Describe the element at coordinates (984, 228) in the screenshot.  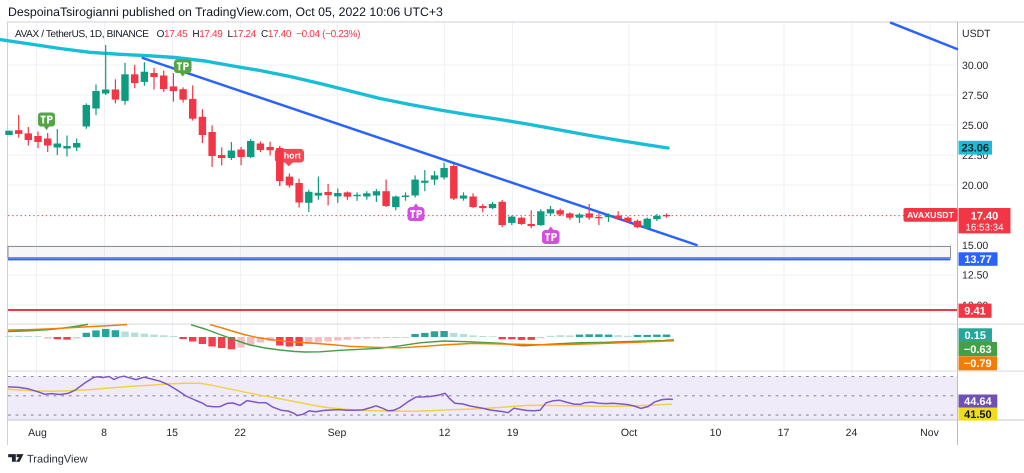
I see `svg-text: 16:53:34` at that location.